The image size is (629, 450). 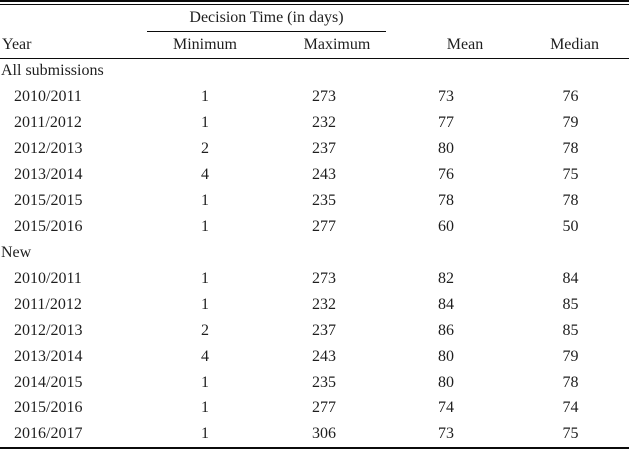 I want to click on table-row: 2015/2015 1 235 78 78, so click(x=314, y=201).